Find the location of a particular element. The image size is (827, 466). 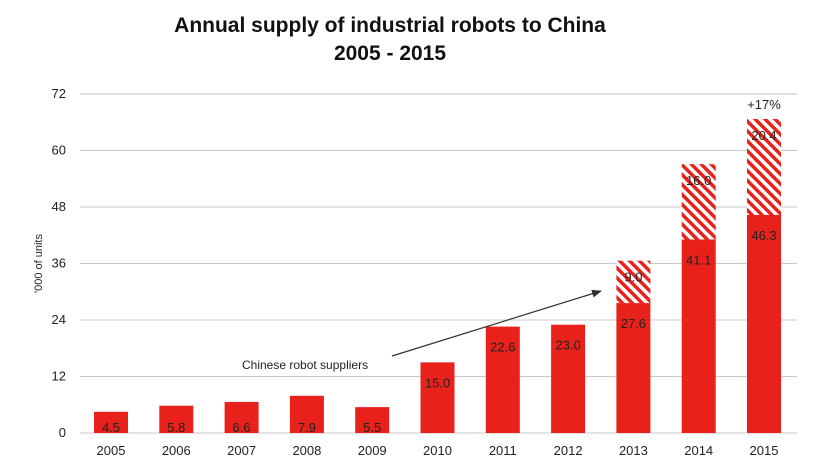

growth-annotation: +17% is located at coordinates (764, 104).